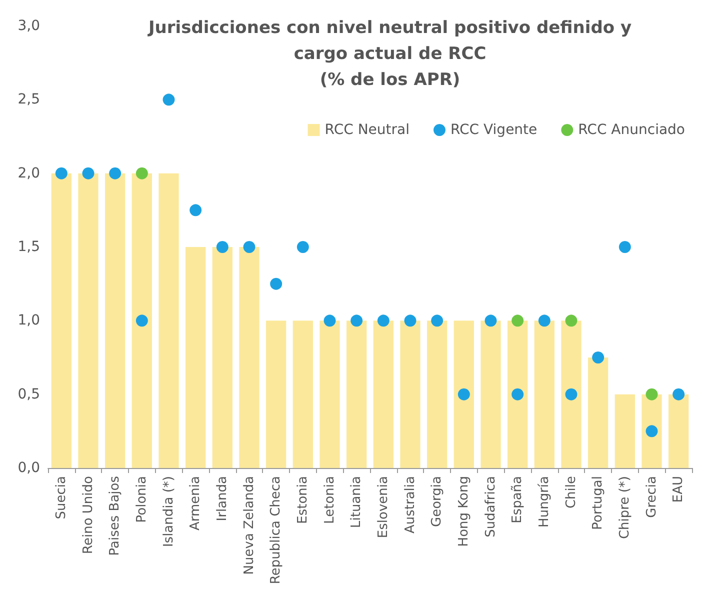  What do you see at coordinates (29, 100) in the screenshot?
I see `y-tick-label: 2,5` at bounding box center [29, 100].